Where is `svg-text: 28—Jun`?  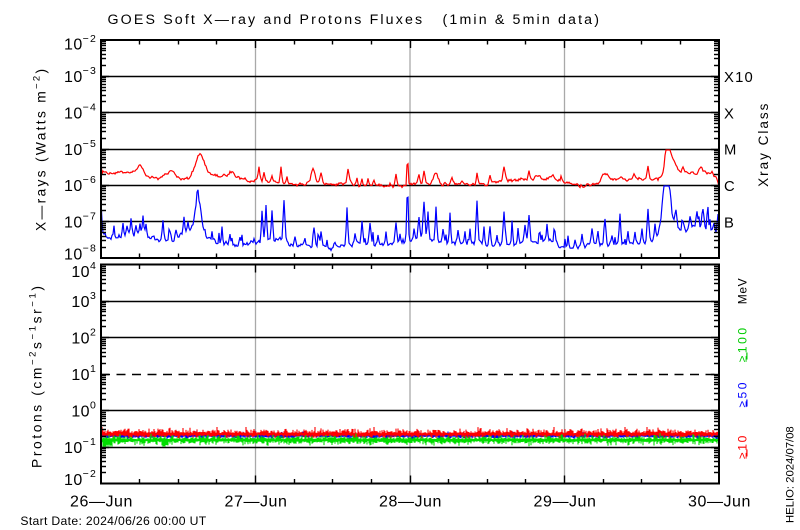
svg-text: 28—Jun is located at coordinates (410, 501).